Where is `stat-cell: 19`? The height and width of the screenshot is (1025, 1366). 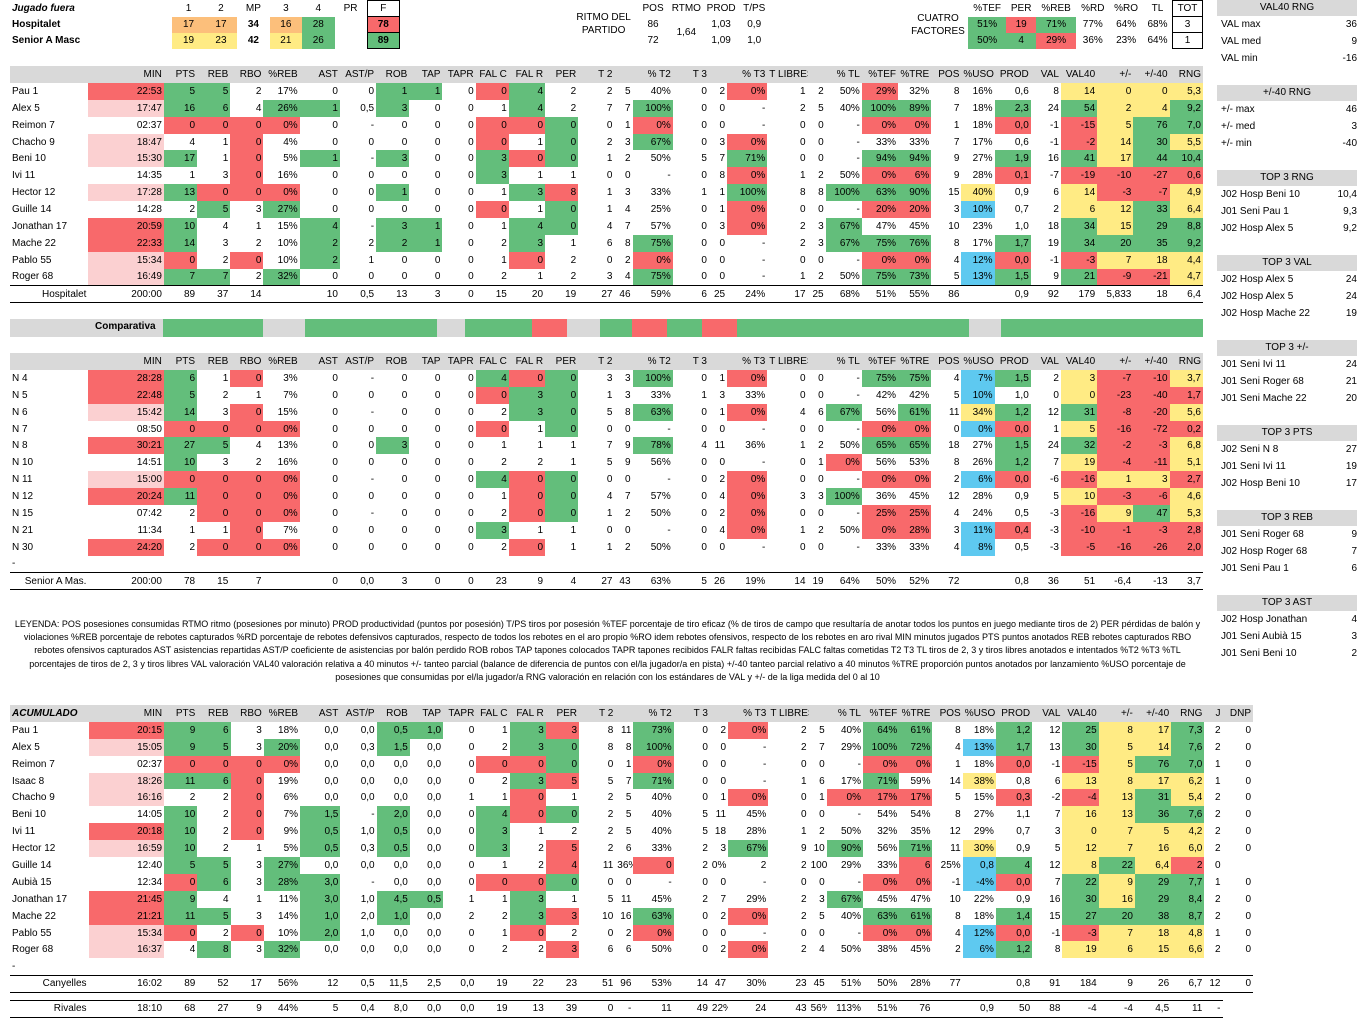 stat-cell: 19 is located at coordinates (1079, 463).